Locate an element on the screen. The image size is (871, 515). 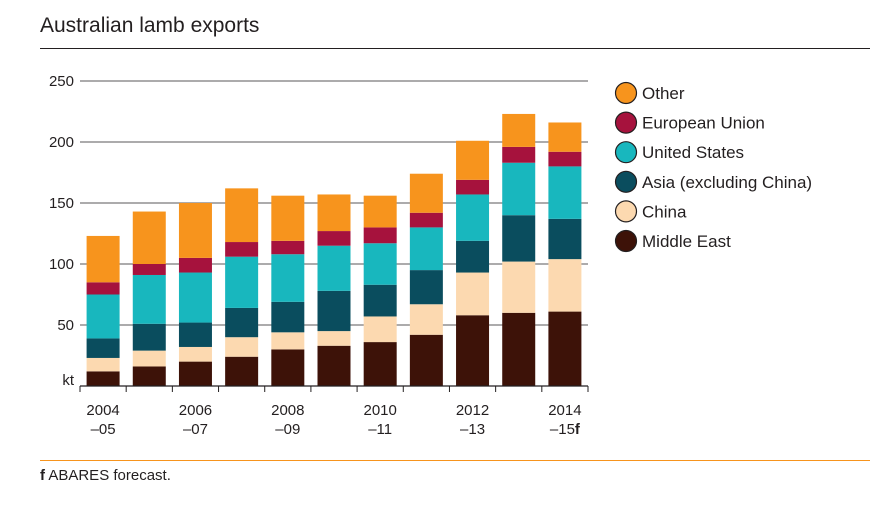
y-tick-label: 100 is located at coordinates (61, 264).